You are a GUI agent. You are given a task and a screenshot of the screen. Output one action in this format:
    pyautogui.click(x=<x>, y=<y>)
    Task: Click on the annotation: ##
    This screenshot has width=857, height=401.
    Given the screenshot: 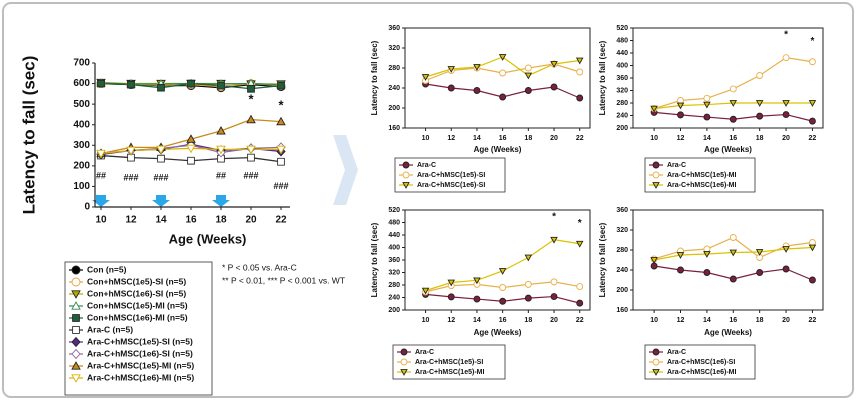 What is the action you would take?
    pyautogui.click(x=101, y=176)
    